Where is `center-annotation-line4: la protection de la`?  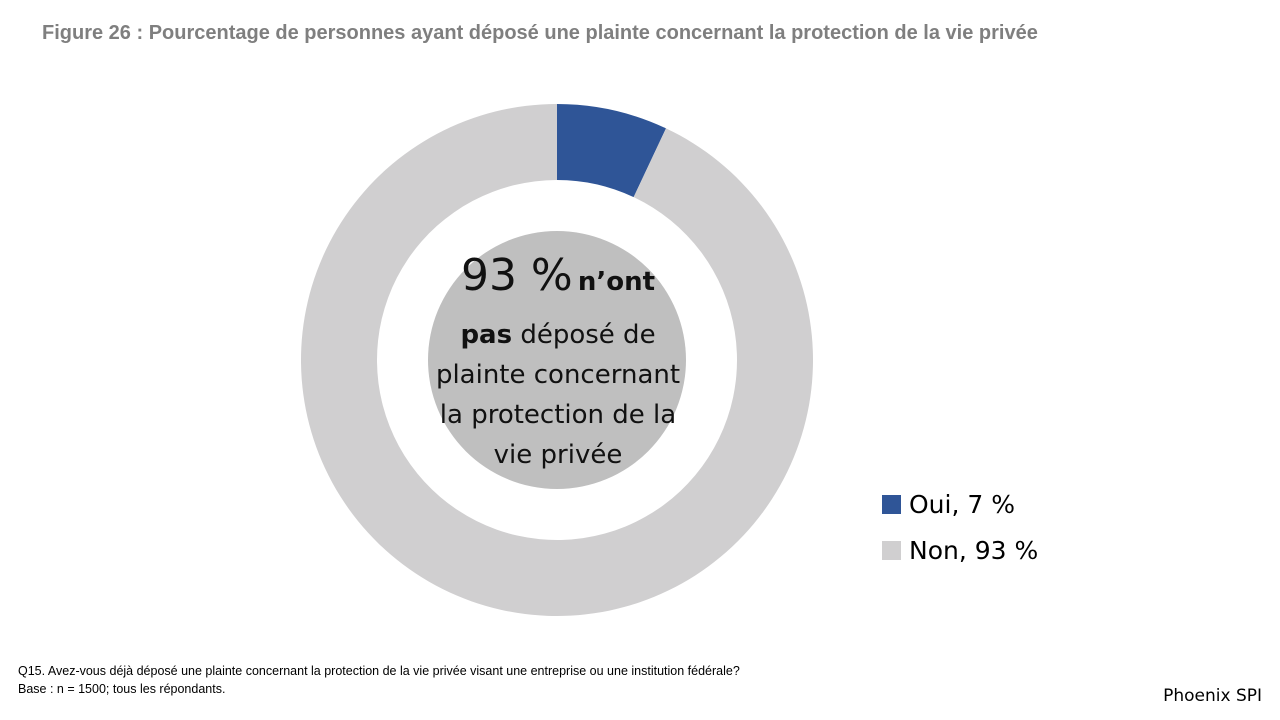
center-annotation-line4: la protection de la is located at coordinates (558, 415).